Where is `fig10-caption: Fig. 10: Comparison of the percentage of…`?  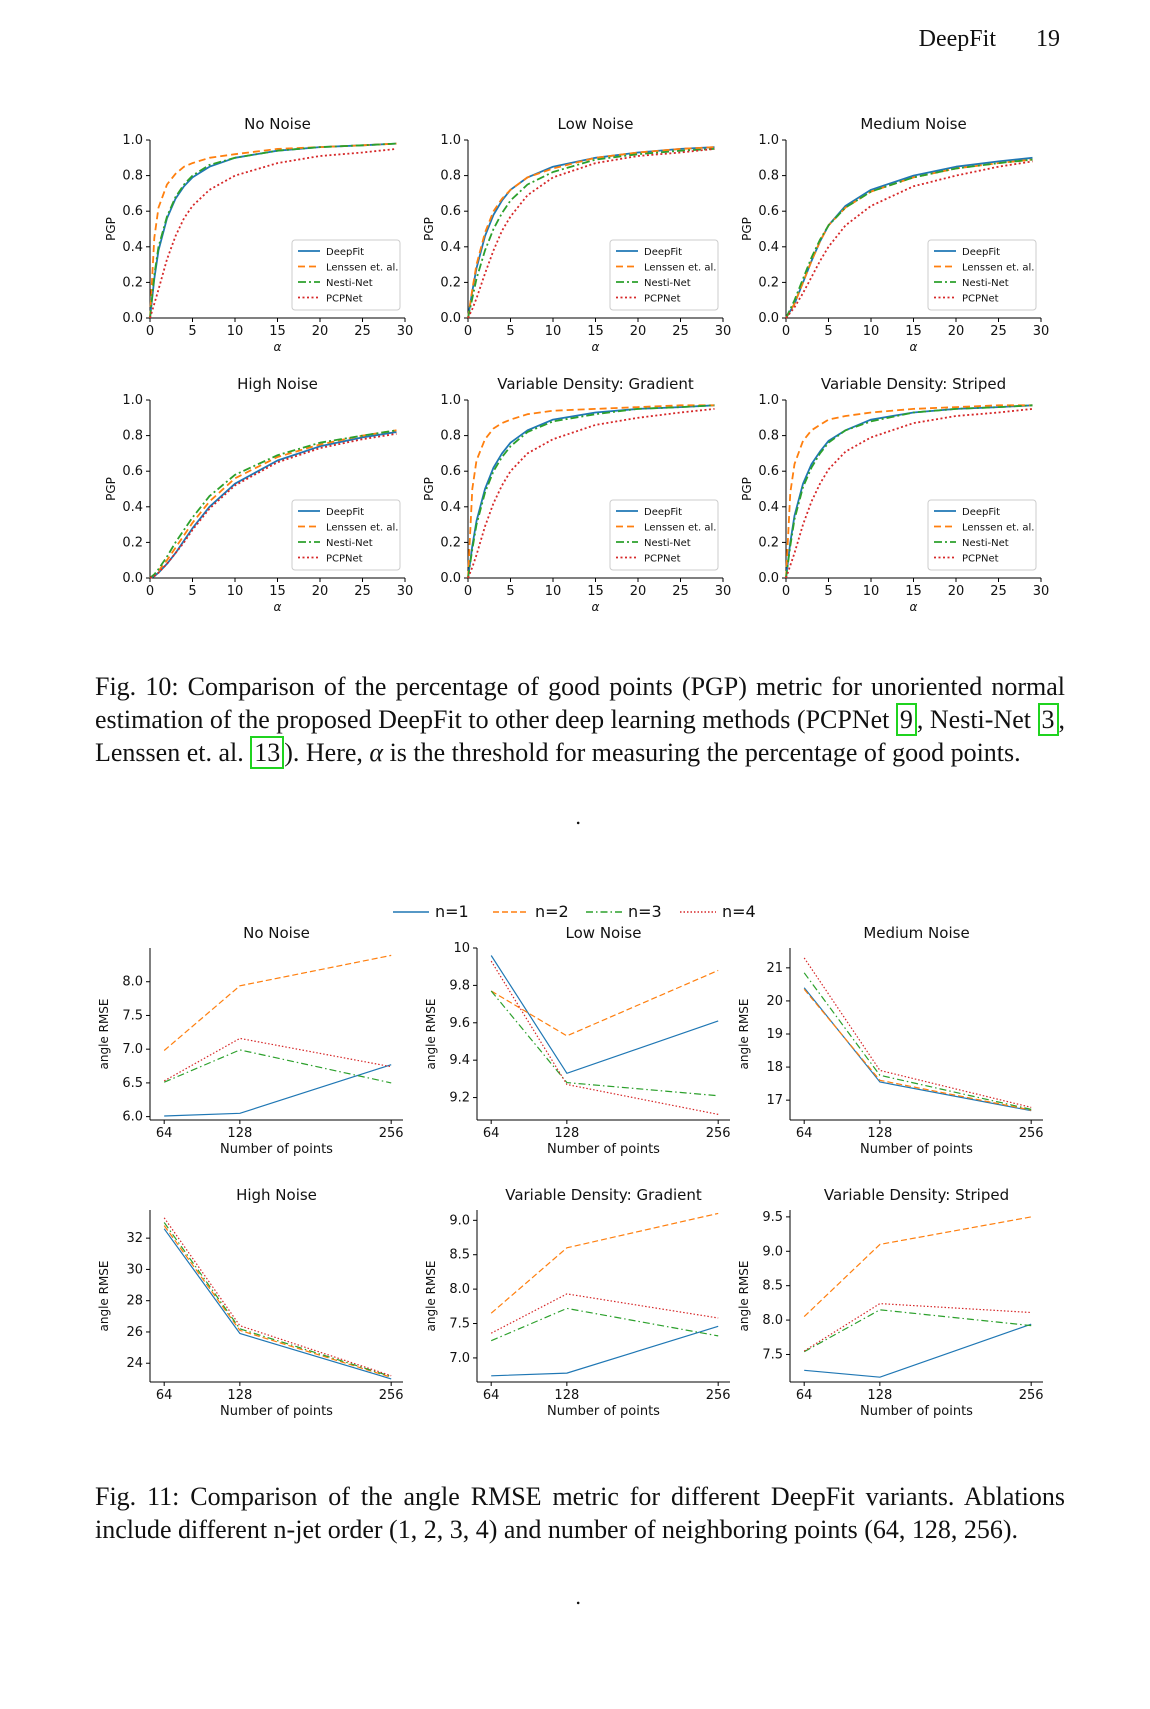
fig10-caption: Fig. 10: Comparison of the percentage of… is located at coordinates (580, 719).